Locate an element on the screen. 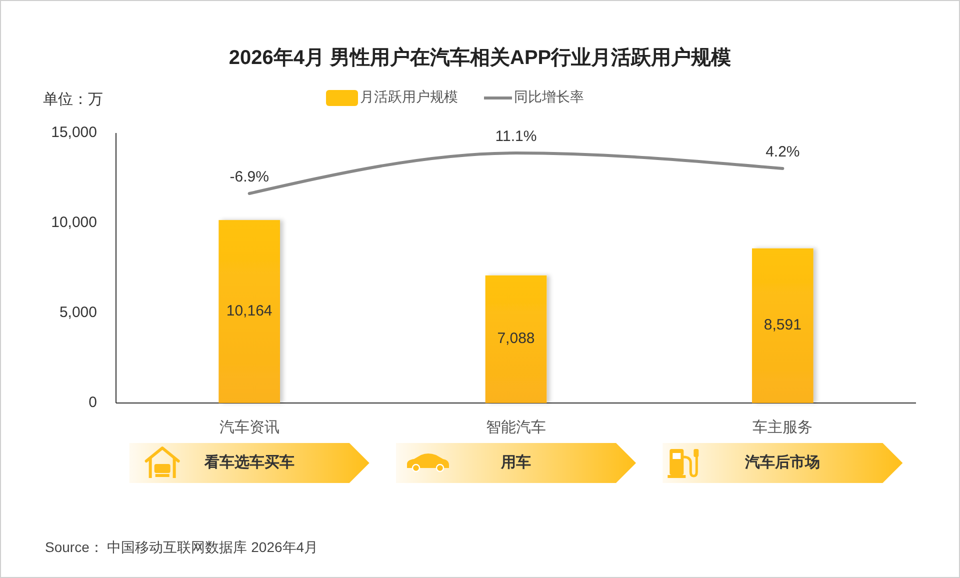 Image resolution: width=960 pixels, height=578 pixels. x-tick-label: 汽车资讯 is located at coordinates (249, 427).